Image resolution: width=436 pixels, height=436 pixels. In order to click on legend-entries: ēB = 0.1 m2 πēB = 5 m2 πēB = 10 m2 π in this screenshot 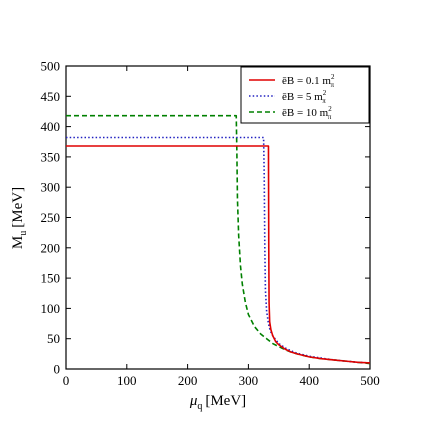, I will do `click(292, 97)`.